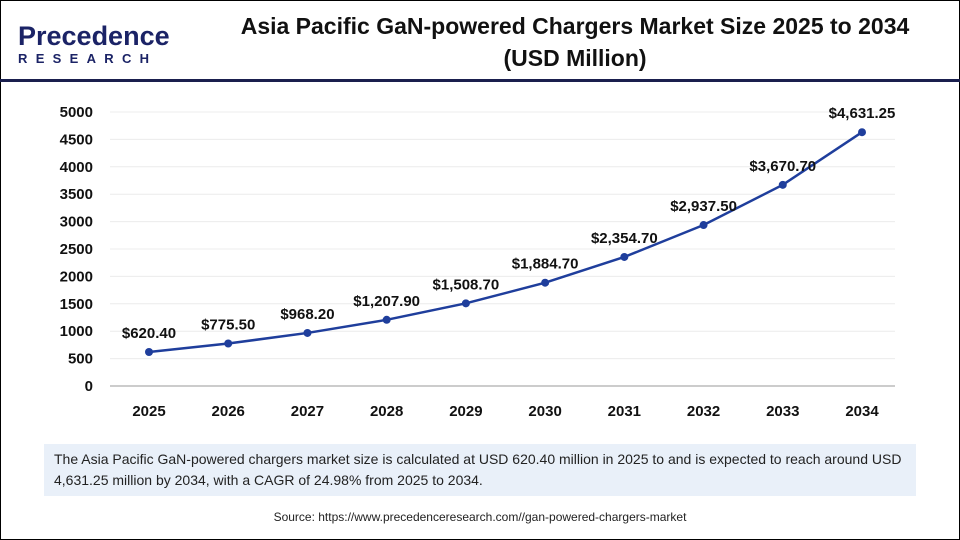  What do you see at coordinates (862, 411) in the screenshot?
I see `x-tick-label: 2034` at bounding box center [862, 411].